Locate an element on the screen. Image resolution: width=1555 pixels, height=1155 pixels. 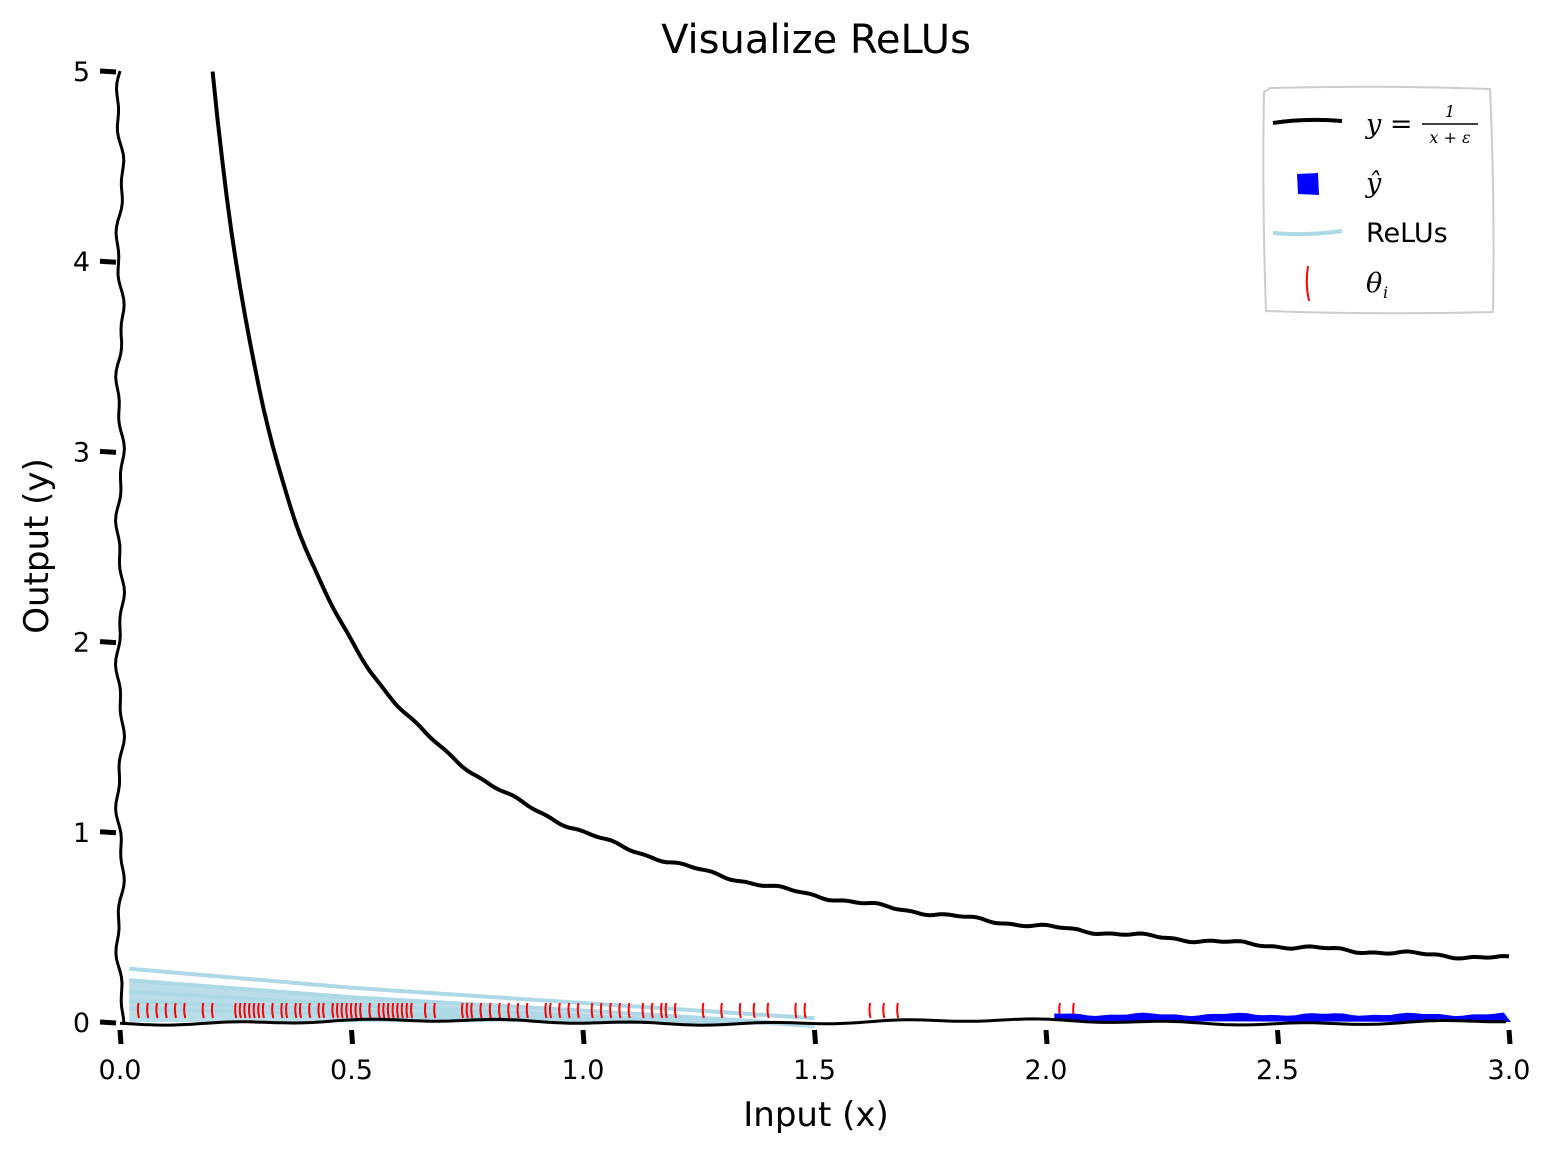
legend-target-frac-den: x + ε is located at coordinates (1449, 137).